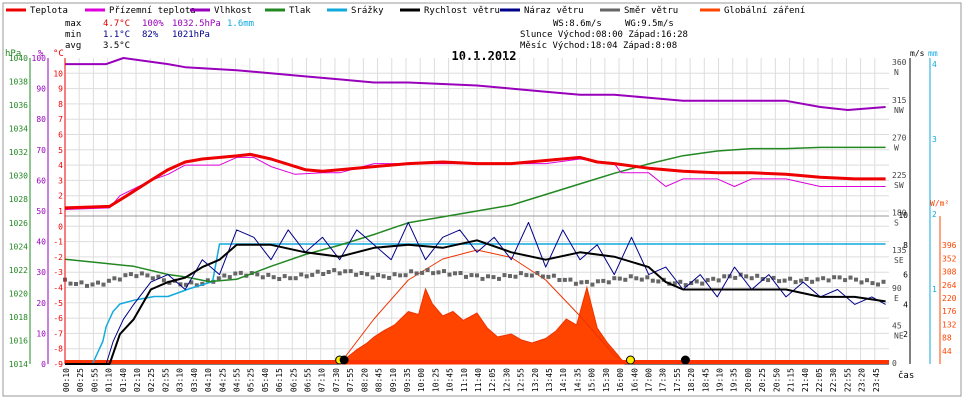 The image size is (966, 400). I want to click on x-tick-label: 03:40, so click(194, 380).